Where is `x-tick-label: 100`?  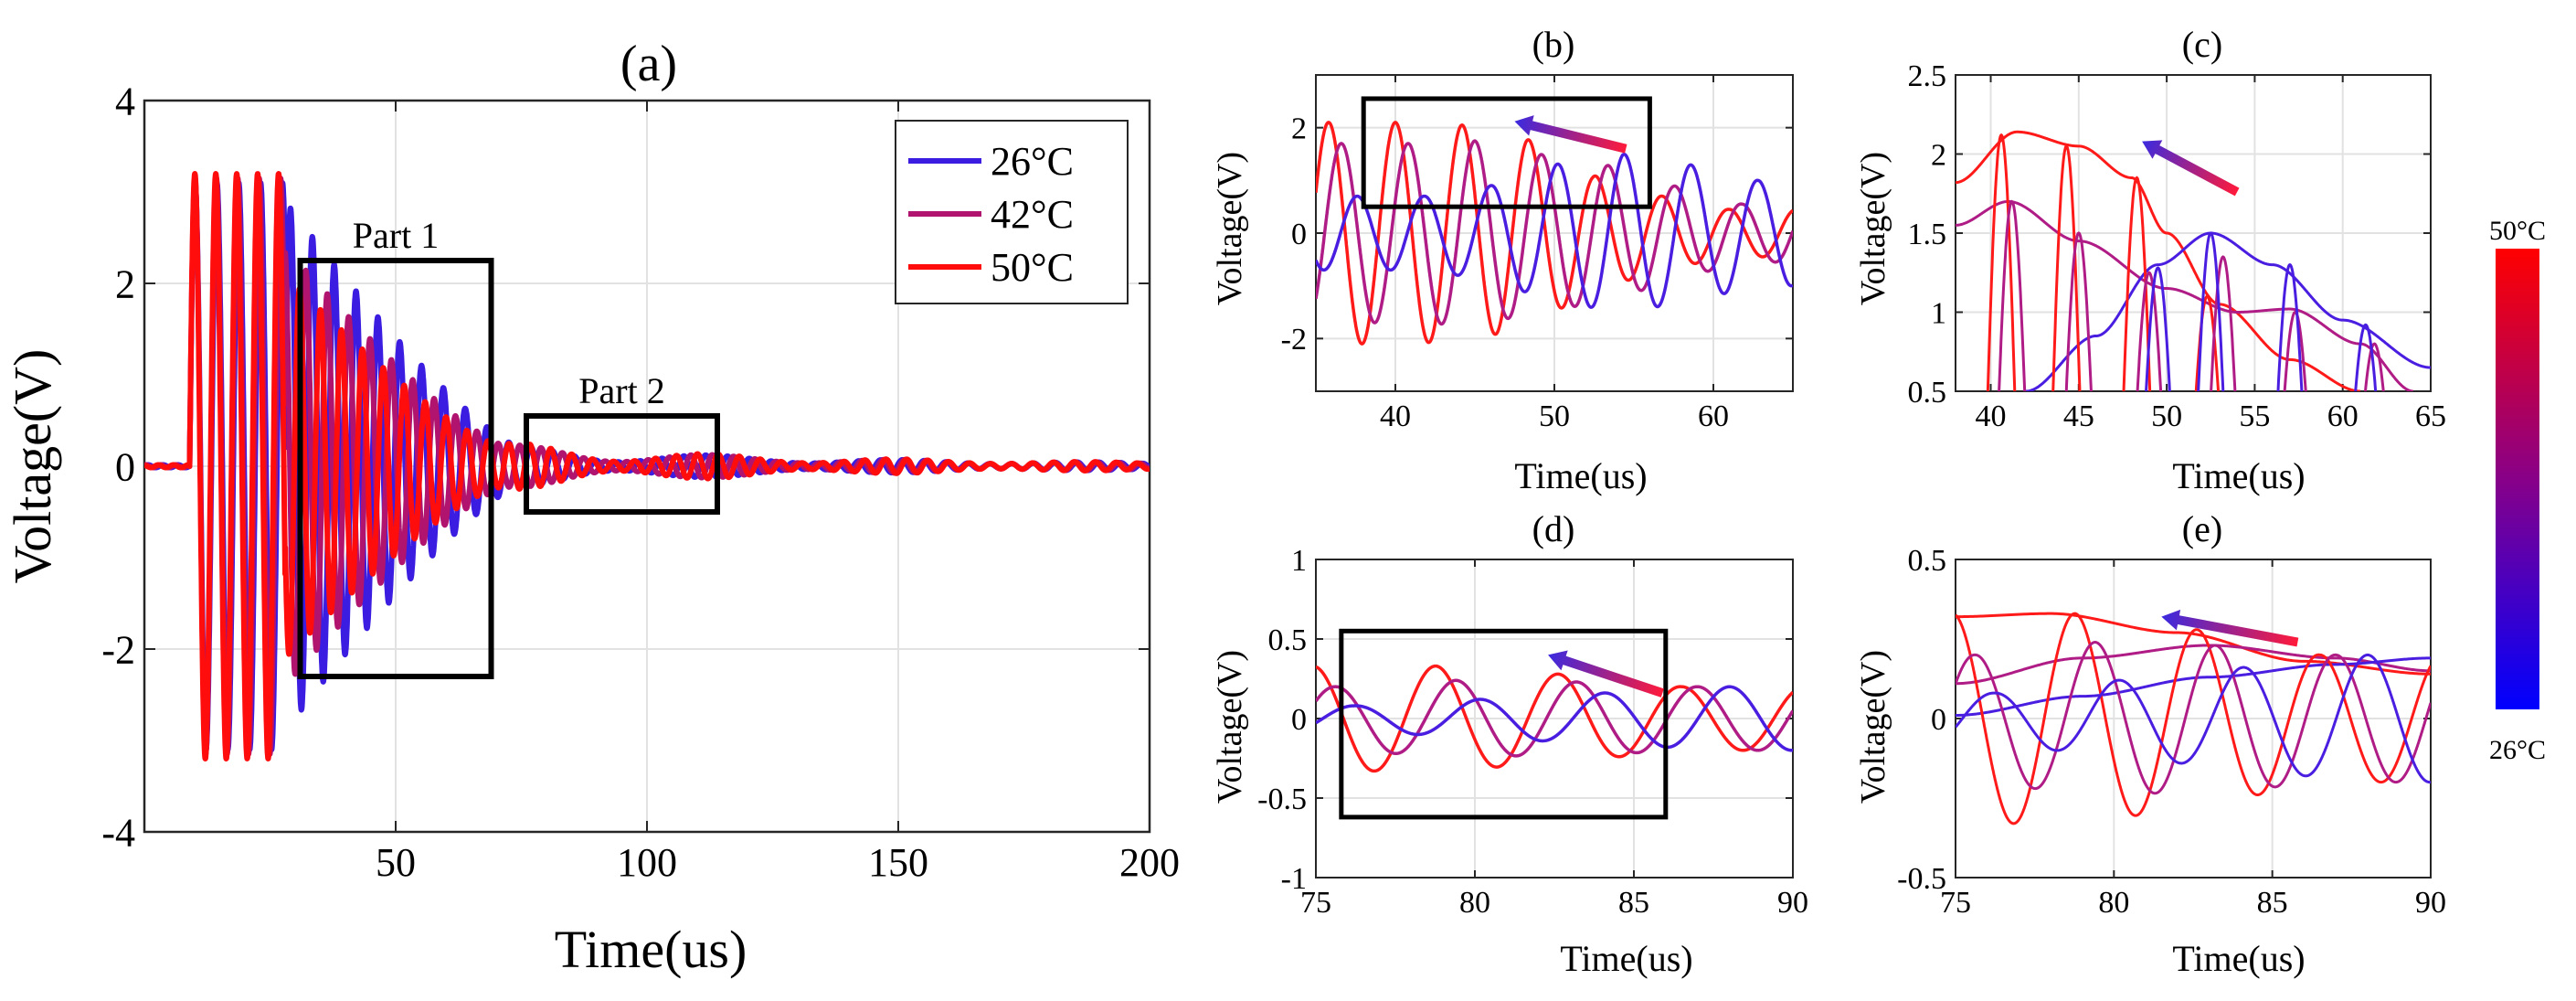
x-tick-label: 100 is located at coordinates (647, 862).